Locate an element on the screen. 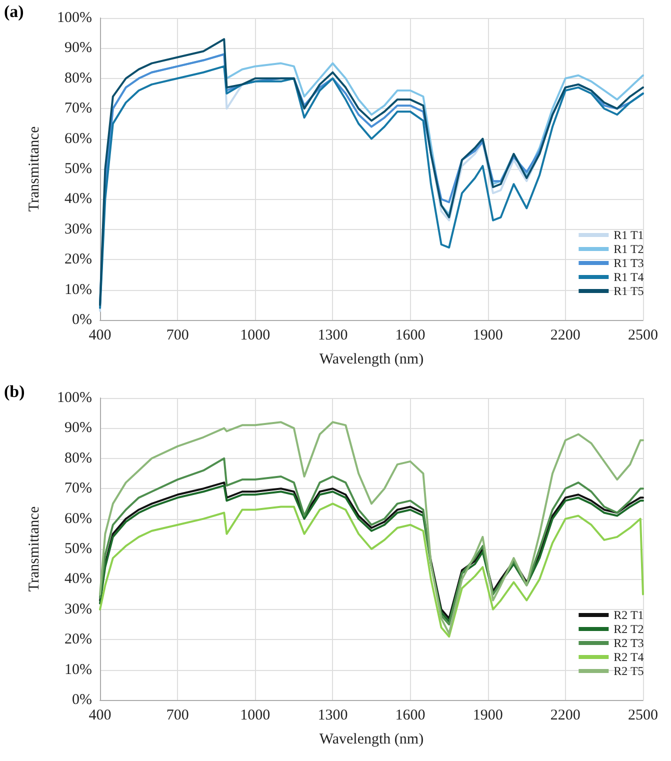 This screenshot has width=671, height=761. legend-label: R1 T4 is located at coordinates (629, 277).